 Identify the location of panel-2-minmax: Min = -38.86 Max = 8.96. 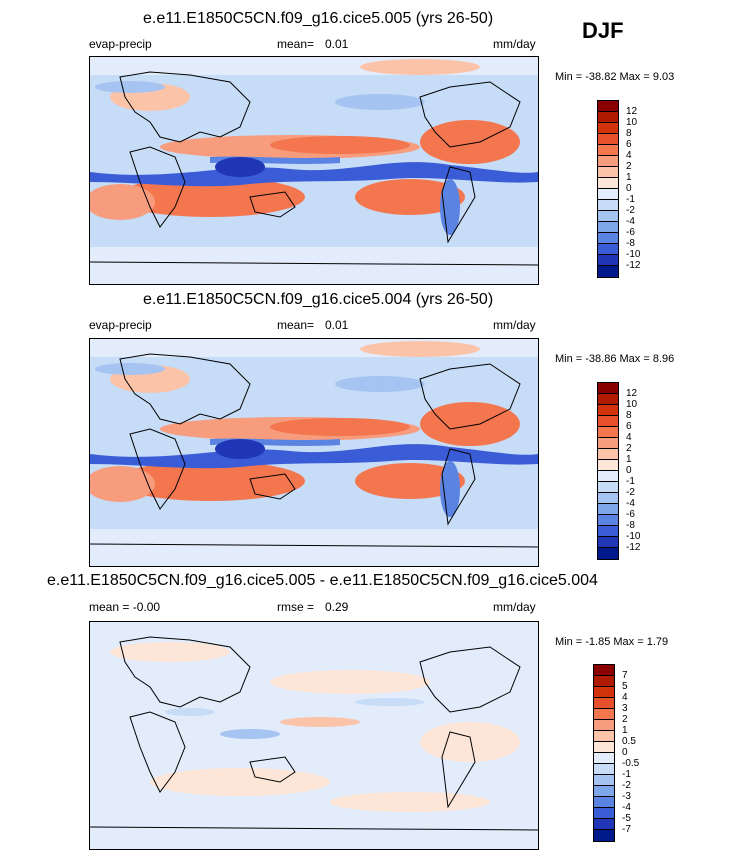
(615, 359).